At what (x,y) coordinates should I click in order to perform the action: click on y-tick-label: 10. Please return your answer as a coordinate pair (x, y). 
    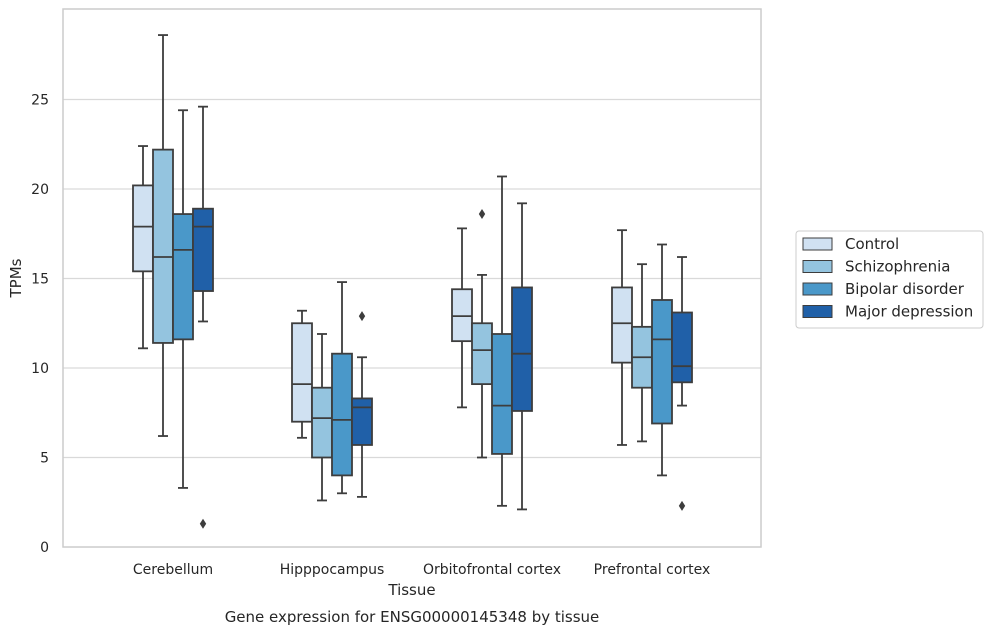
    Looking at the image, I should click on (40, 369).